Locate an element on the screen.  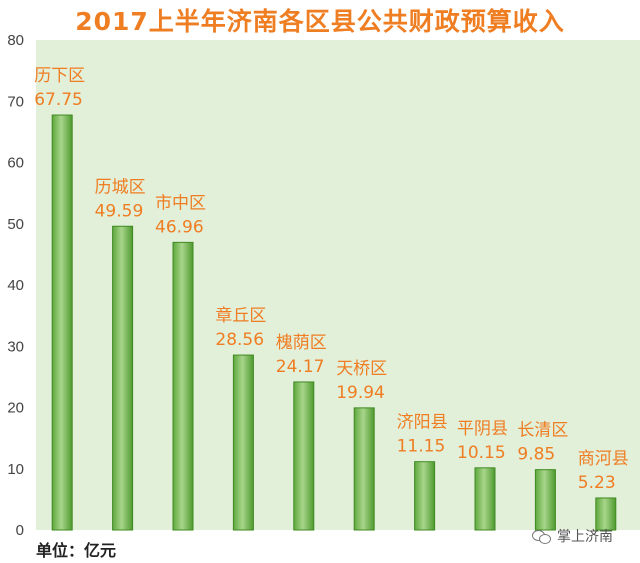
value-label: 9.85 is located at coordinates (536, 455).